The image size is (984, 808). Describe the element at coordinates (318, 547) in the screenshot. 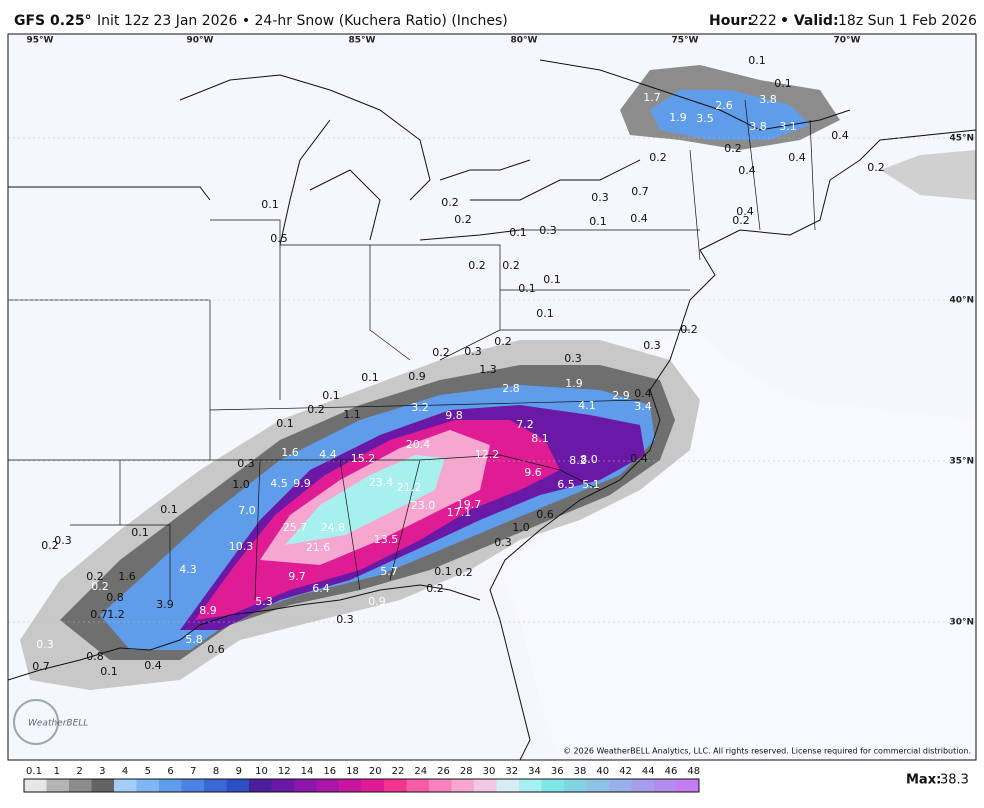

I see `snow-amount-label: 21.6` at that location.